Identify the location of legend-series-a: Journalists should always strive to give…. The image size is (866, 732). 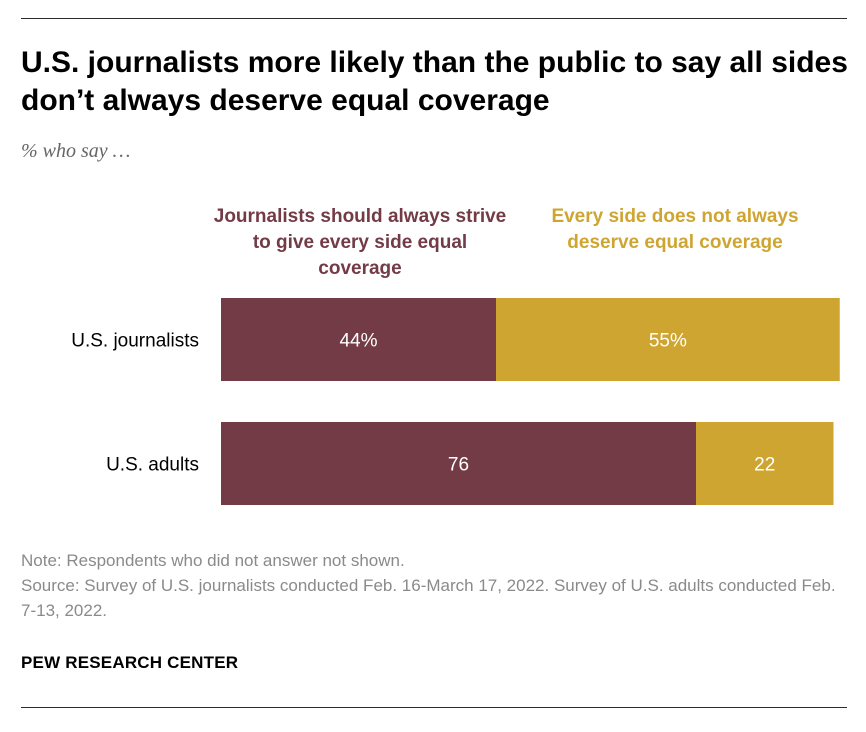
(360, 242).